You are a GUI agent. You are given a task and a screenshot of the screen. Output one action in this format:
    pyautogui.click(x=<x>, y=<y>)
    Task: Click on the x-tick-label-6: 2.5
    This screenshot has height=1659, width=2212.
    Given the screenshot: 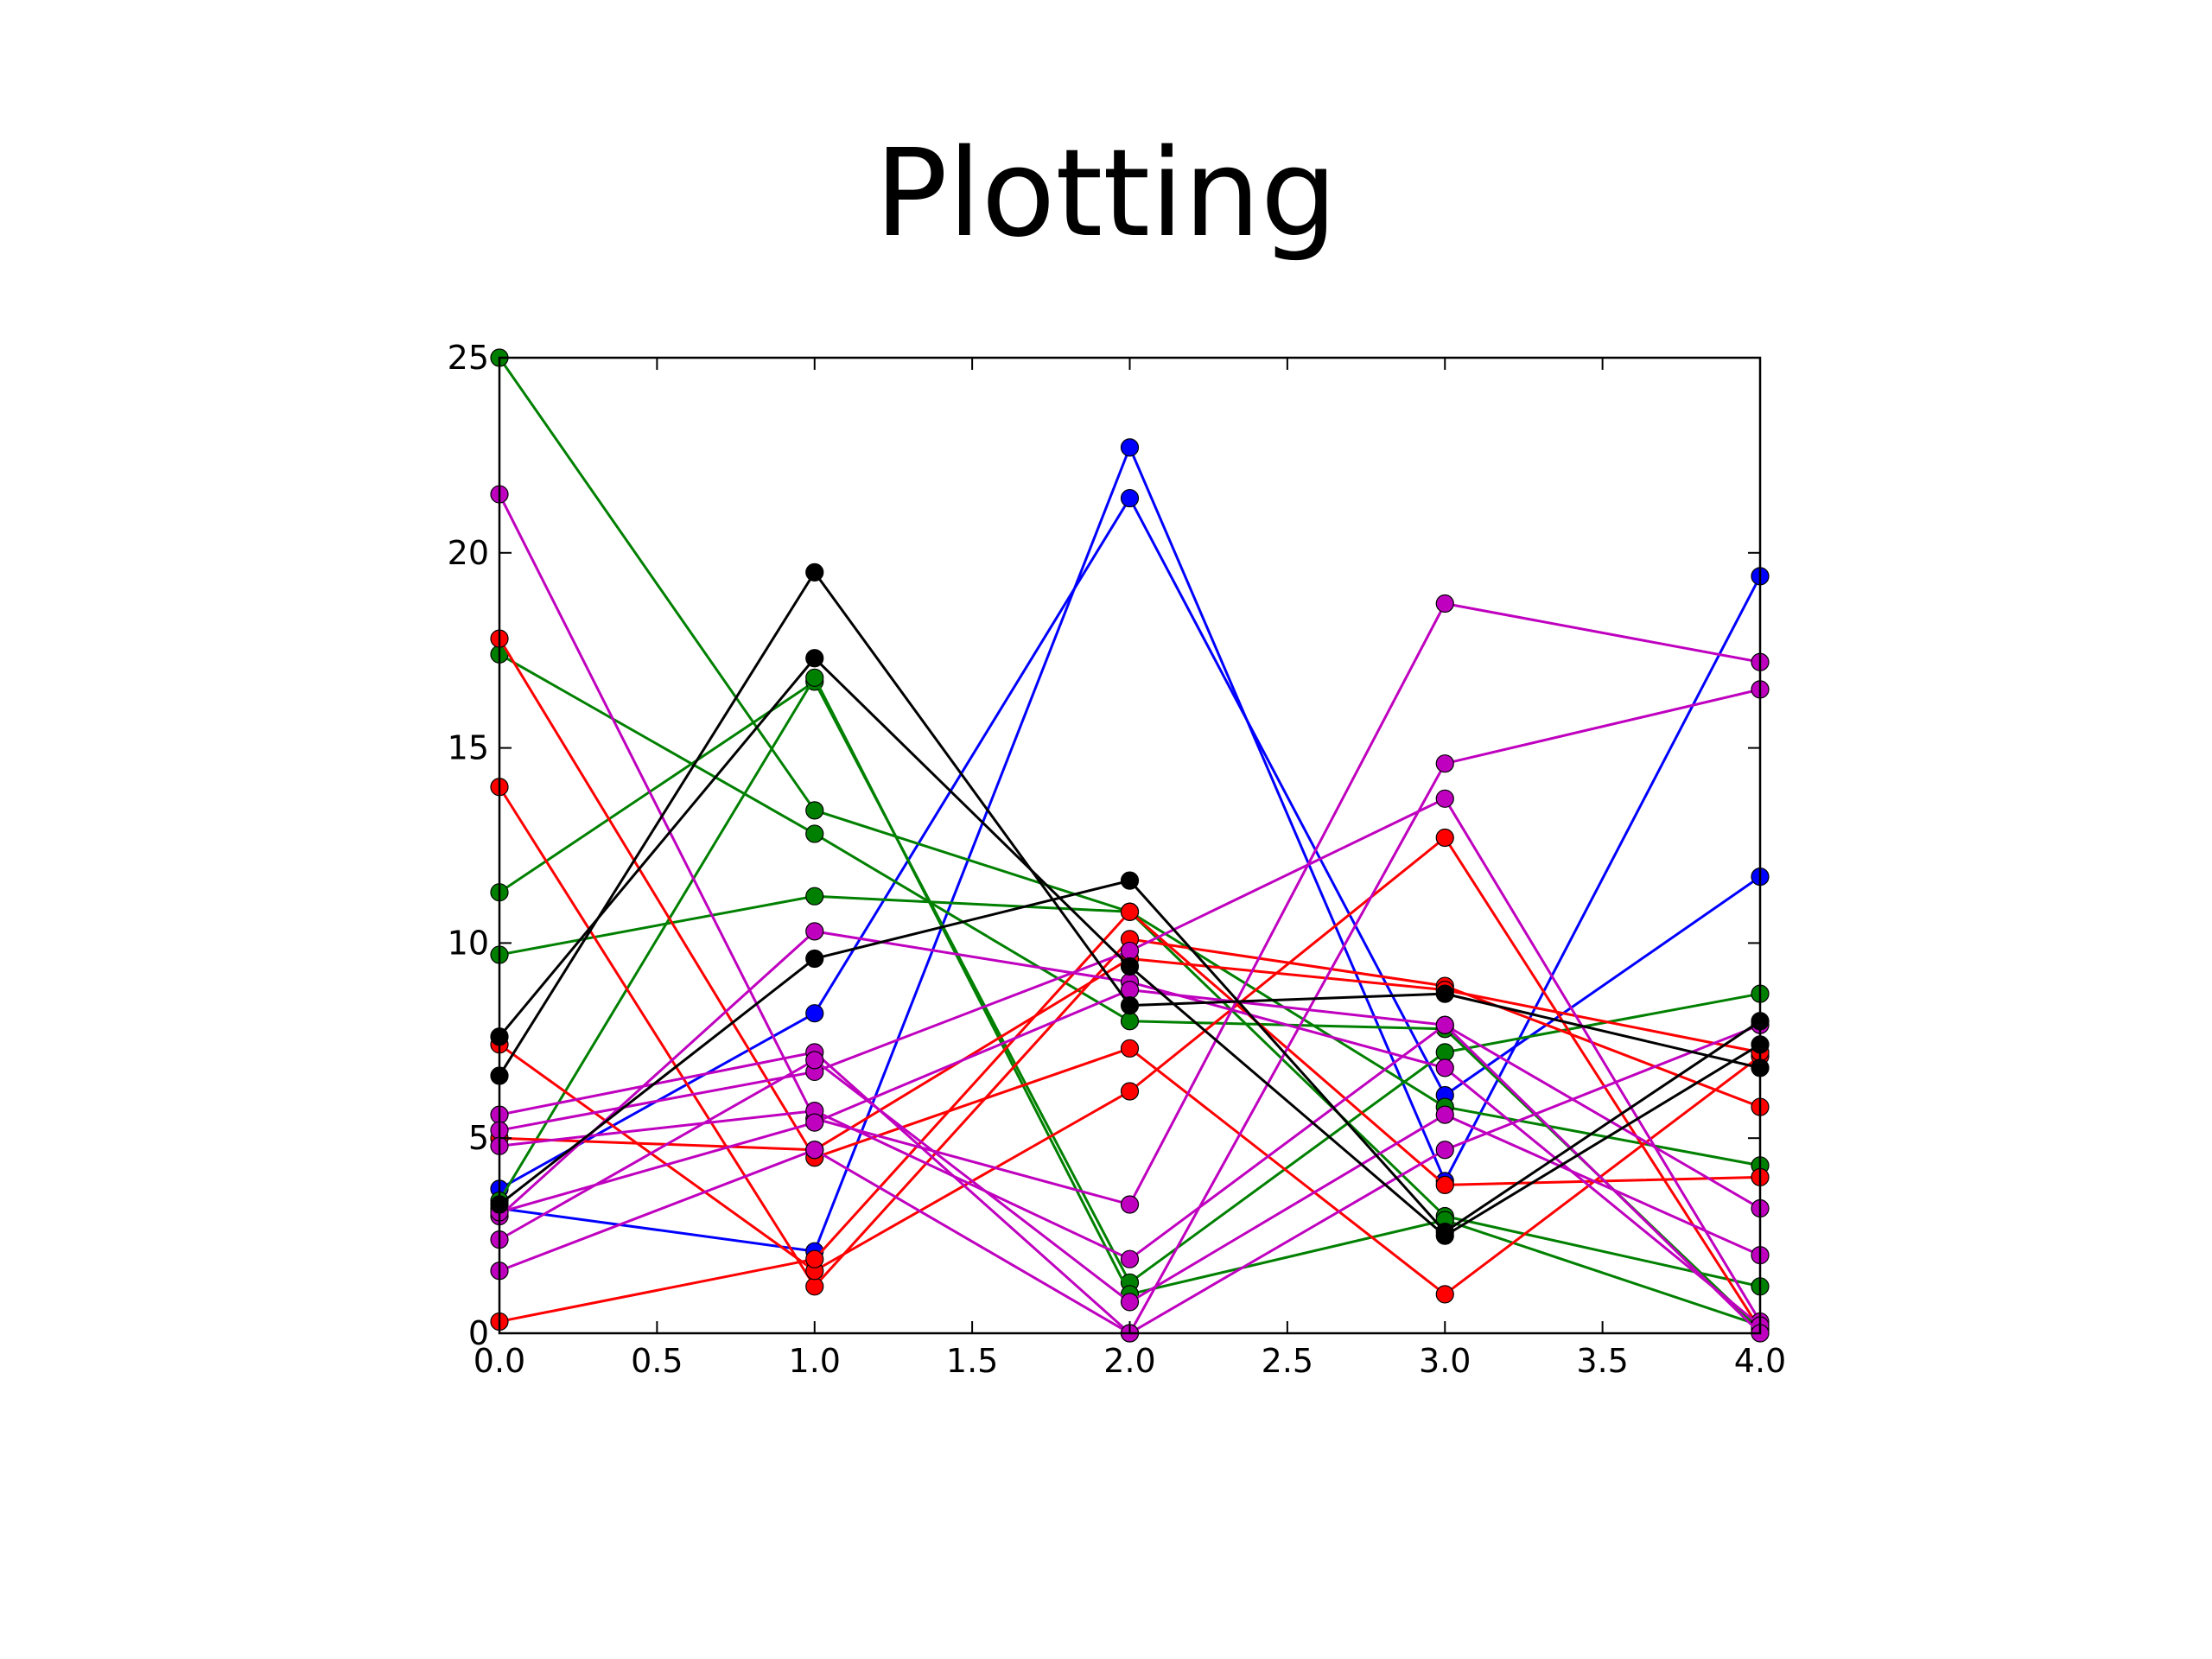 What is the action you would take?
    pyautogui.click(x=1287, y=1361)
    